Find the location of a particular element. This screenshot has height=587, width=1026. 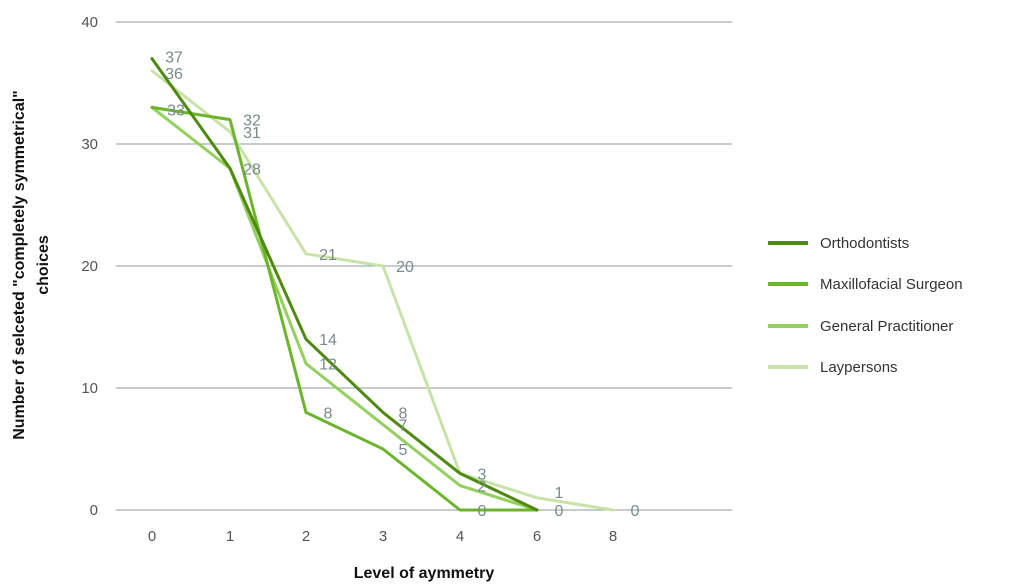

legend-item: Laypersons is located at coordinates (833, 367).